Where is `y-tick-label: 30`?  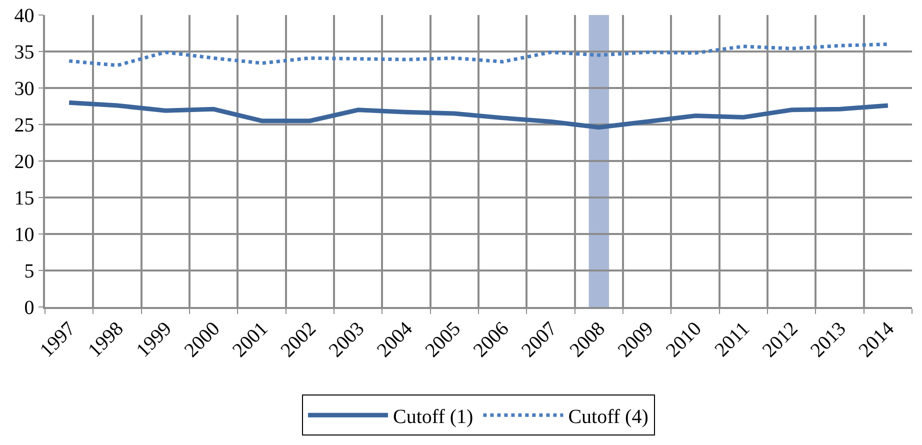 y-tick-label: 30 is located at coordinates (24, 89).